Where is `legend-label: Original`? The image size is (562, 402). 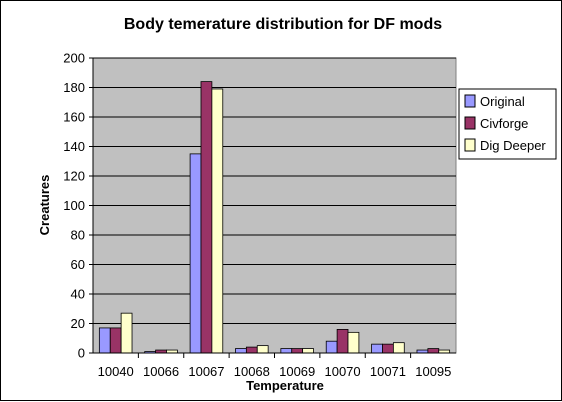
legend-label: Original is located at coordinates (502, 101).